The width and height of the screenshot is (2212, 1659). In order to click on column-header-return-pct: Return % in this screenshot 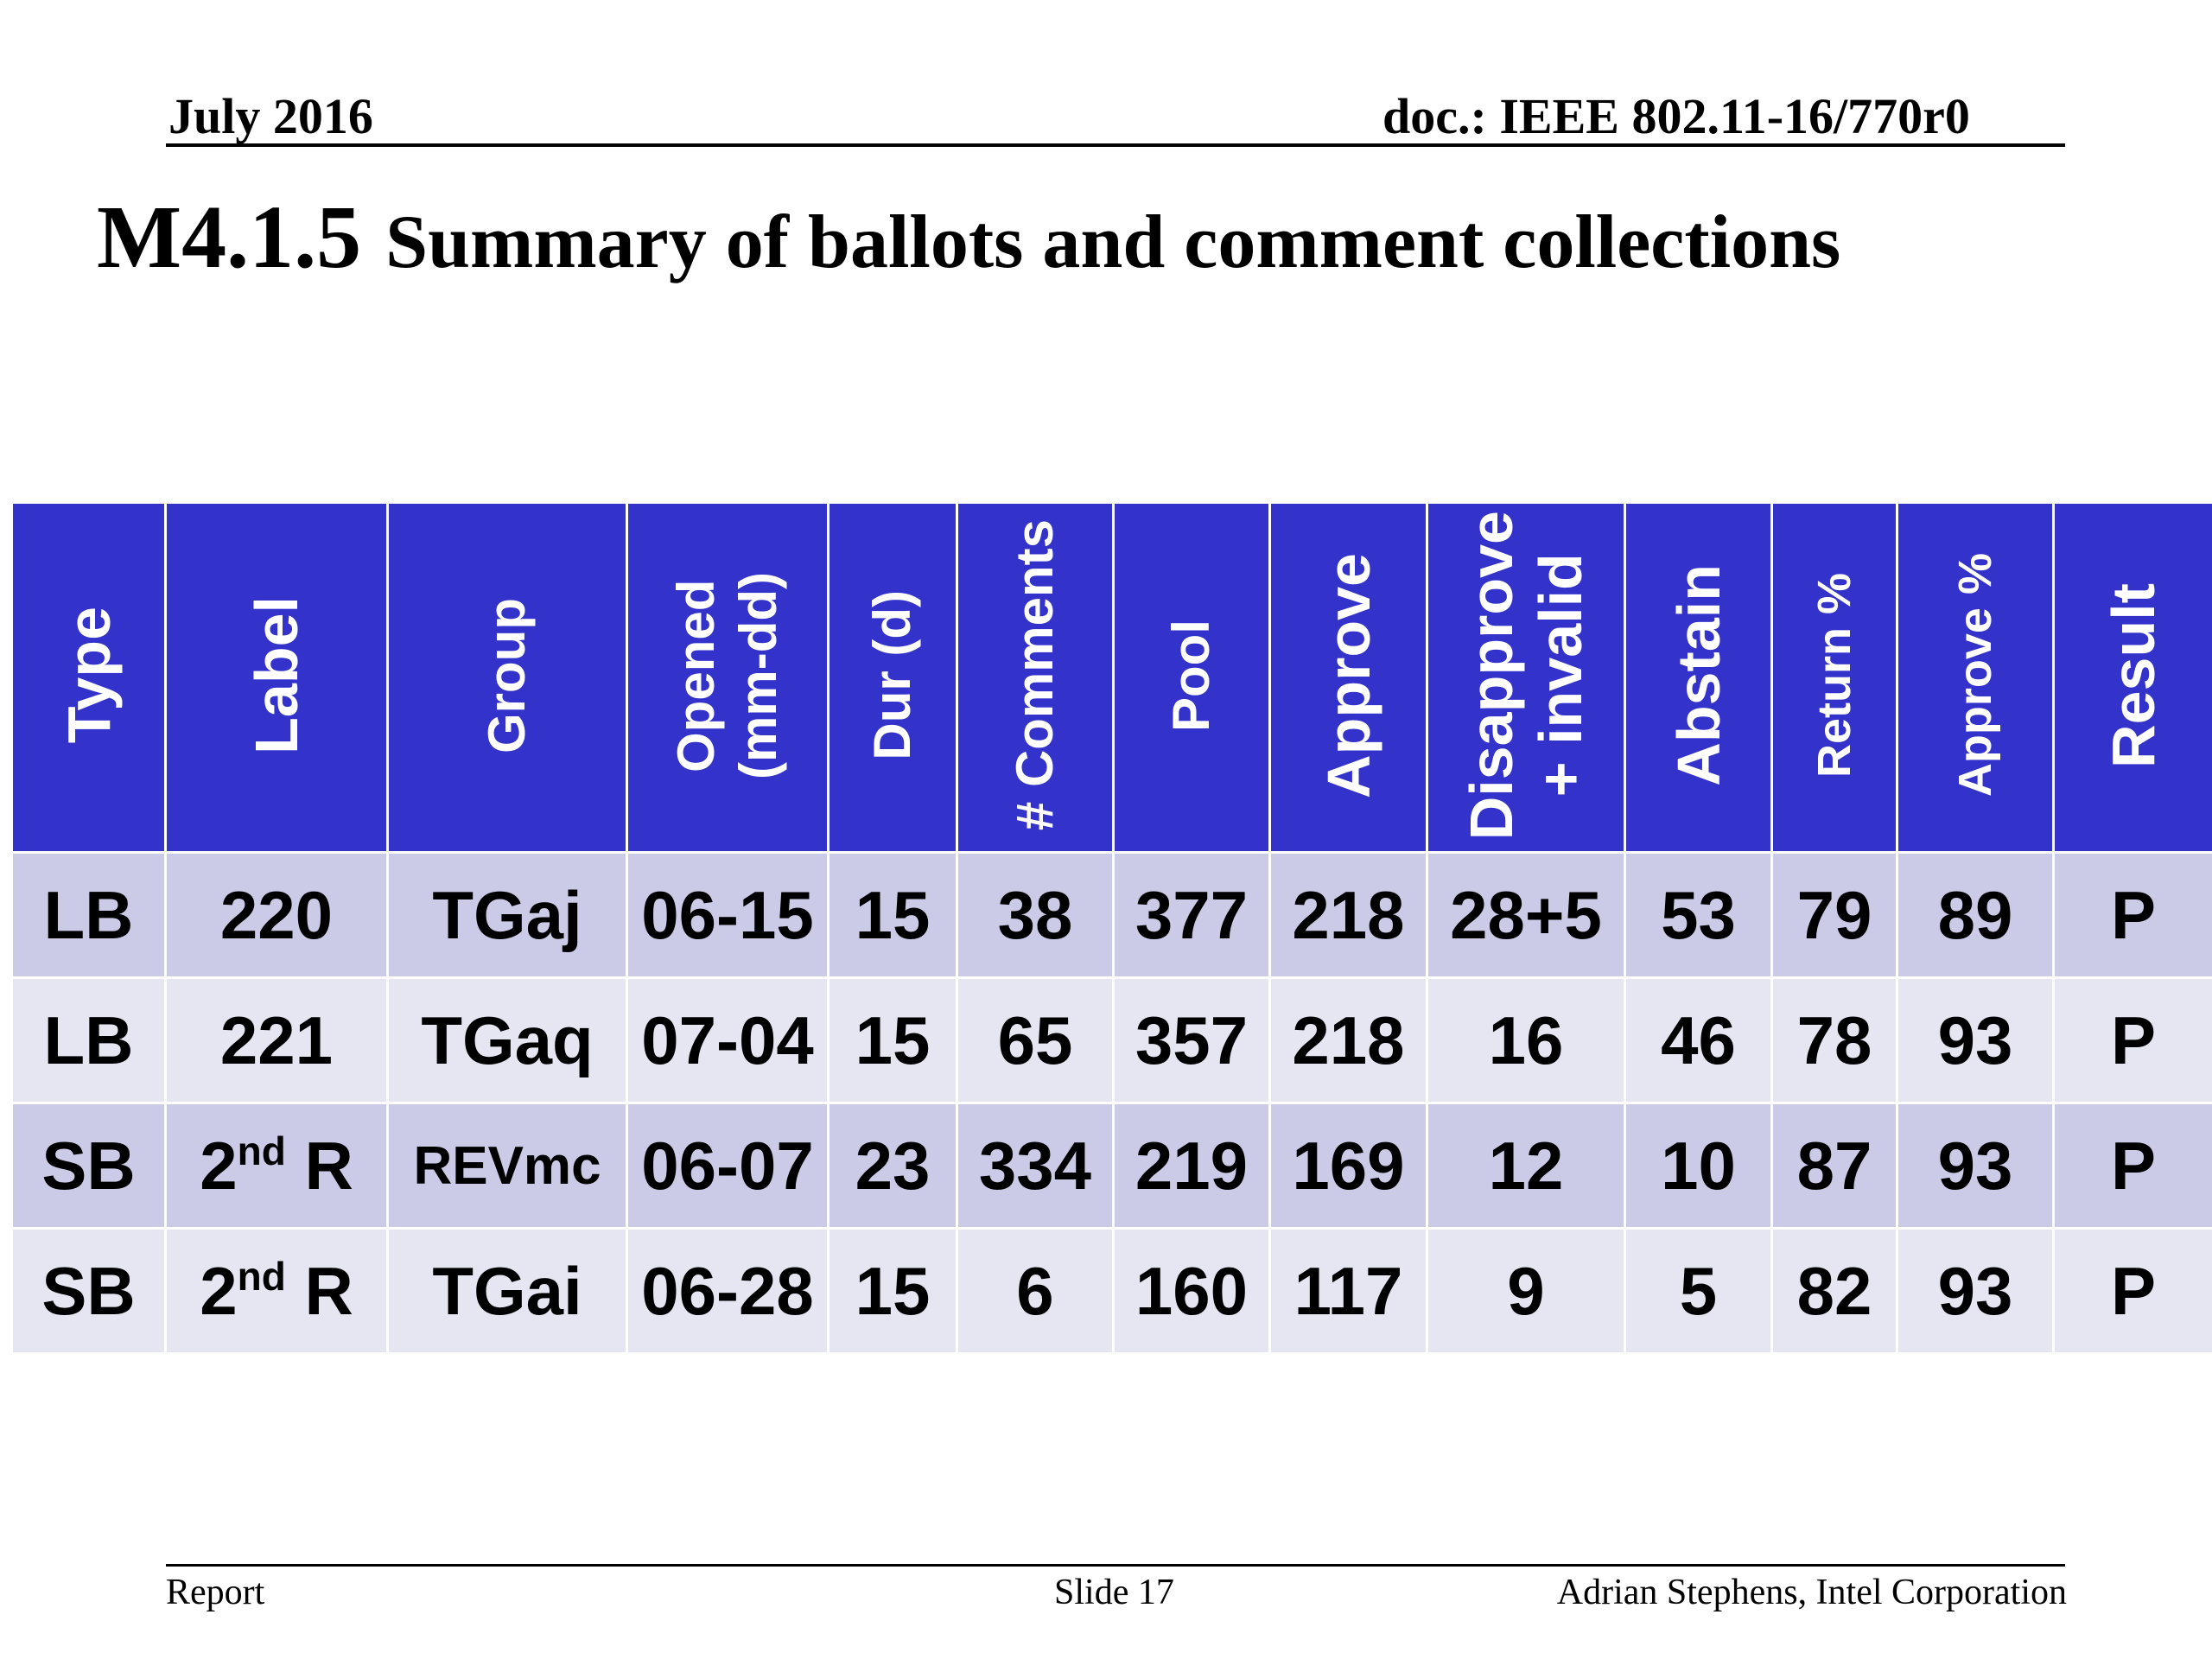, I will do `click(1834, 677)`.